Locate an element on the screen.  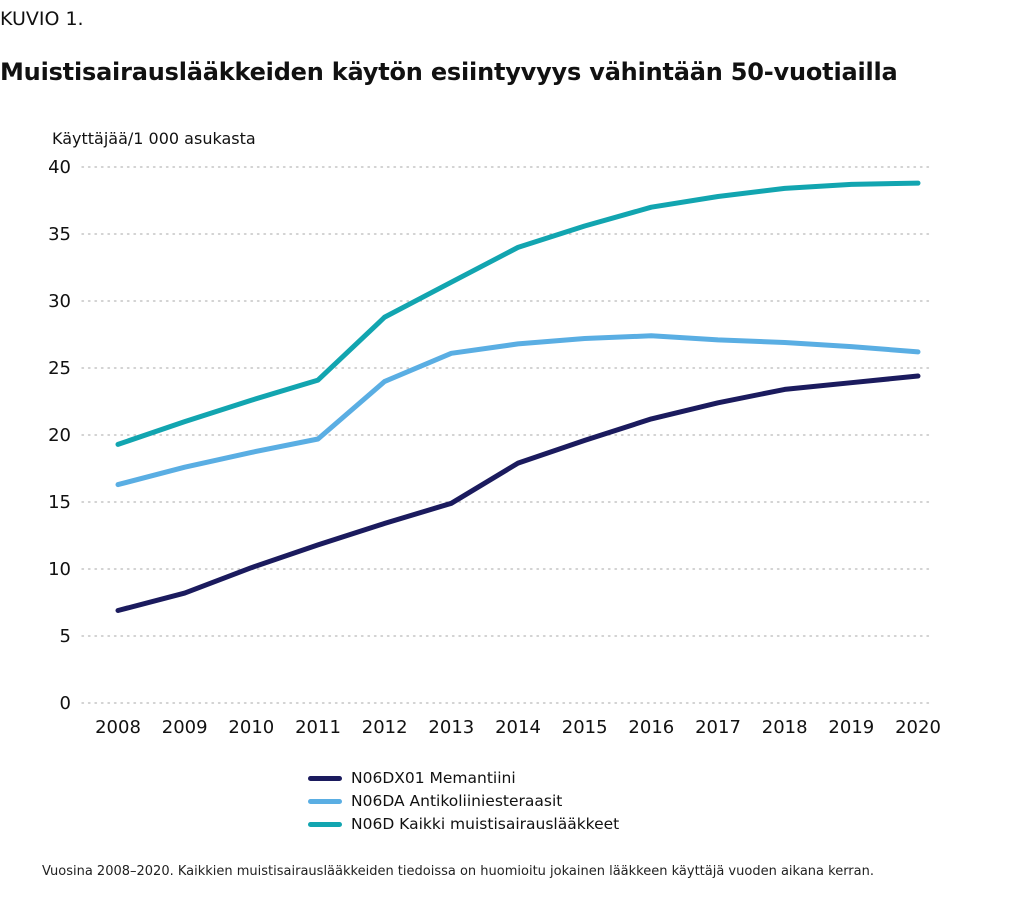
series-line-antikoliiniesteraasit is located at coordinates (518, 410).